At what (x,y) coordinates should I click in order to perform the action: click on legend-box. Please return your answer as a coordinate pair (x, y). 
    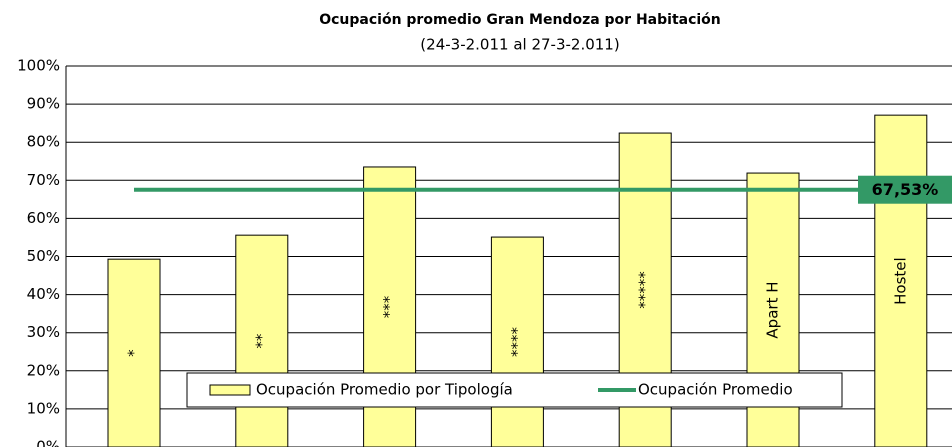
    Looking at the image, I should click on (514, 390).